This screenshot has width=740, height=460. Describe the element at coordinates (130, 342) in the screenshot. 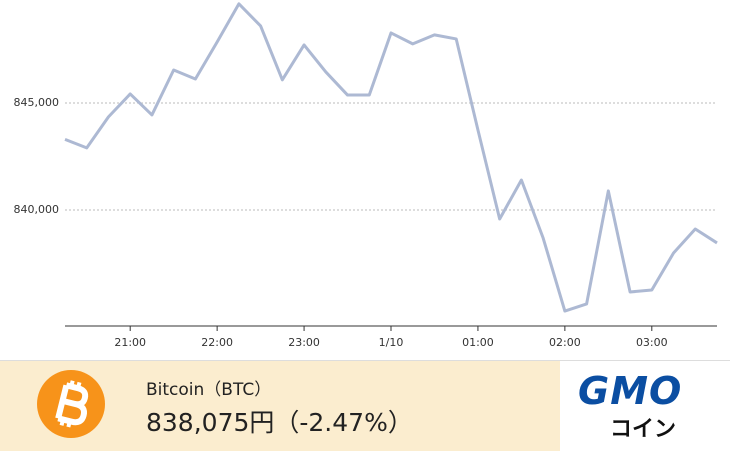

I see `x-tick-label: 21:00` at that location.